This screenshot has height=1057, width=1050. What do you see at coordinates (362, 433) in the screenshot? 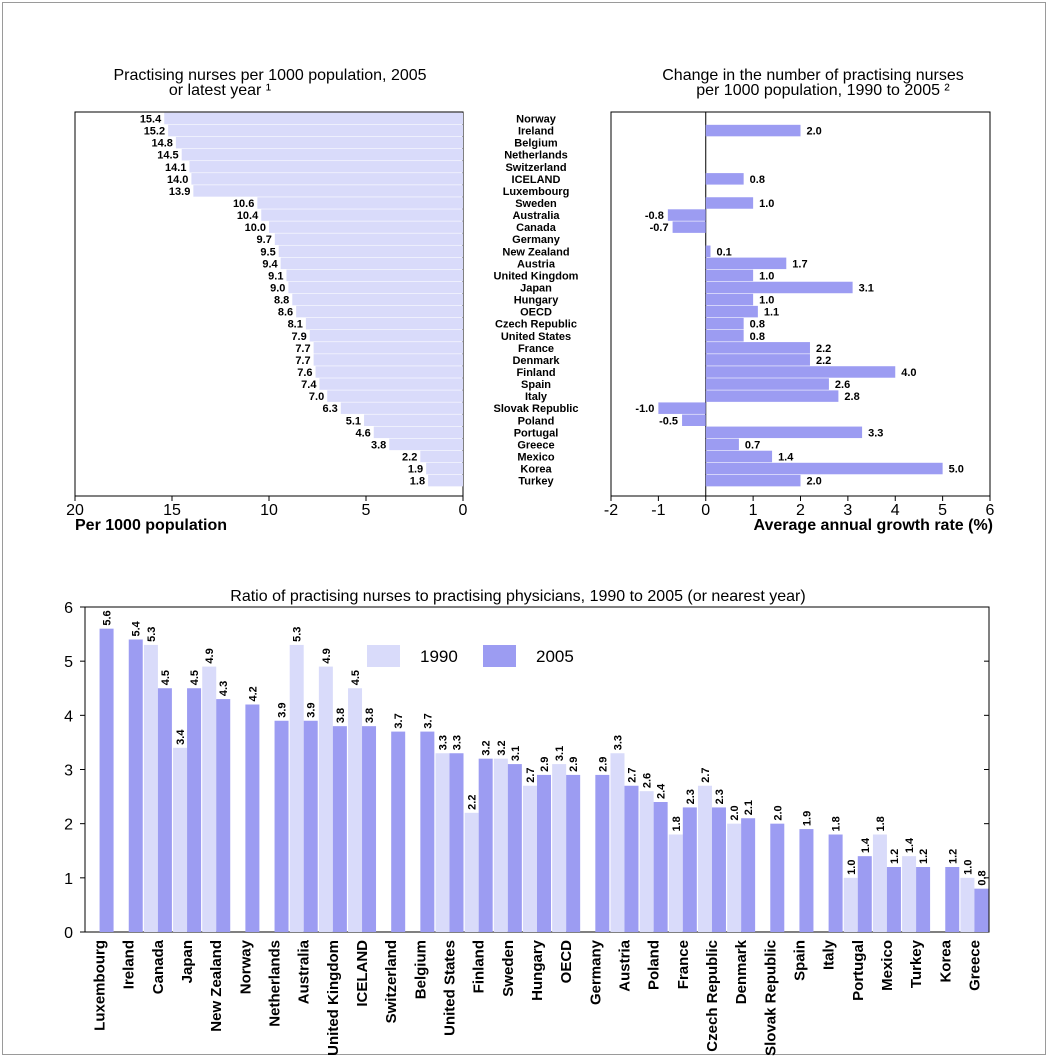
I see `density-value-label: 4.6` at bounding box center [362, 433].